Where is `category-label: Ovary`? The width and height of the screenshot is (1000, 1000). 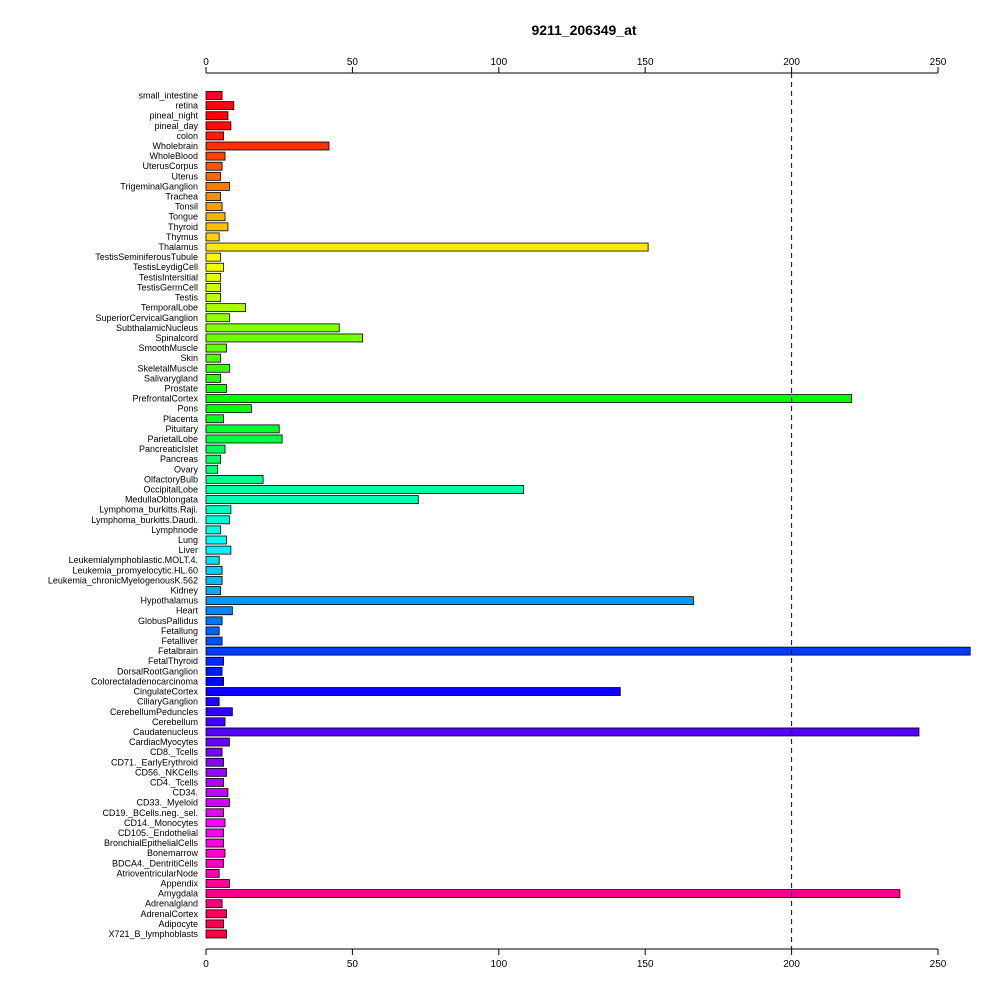 category-label: Ovary is located at coordinates (186, 469).